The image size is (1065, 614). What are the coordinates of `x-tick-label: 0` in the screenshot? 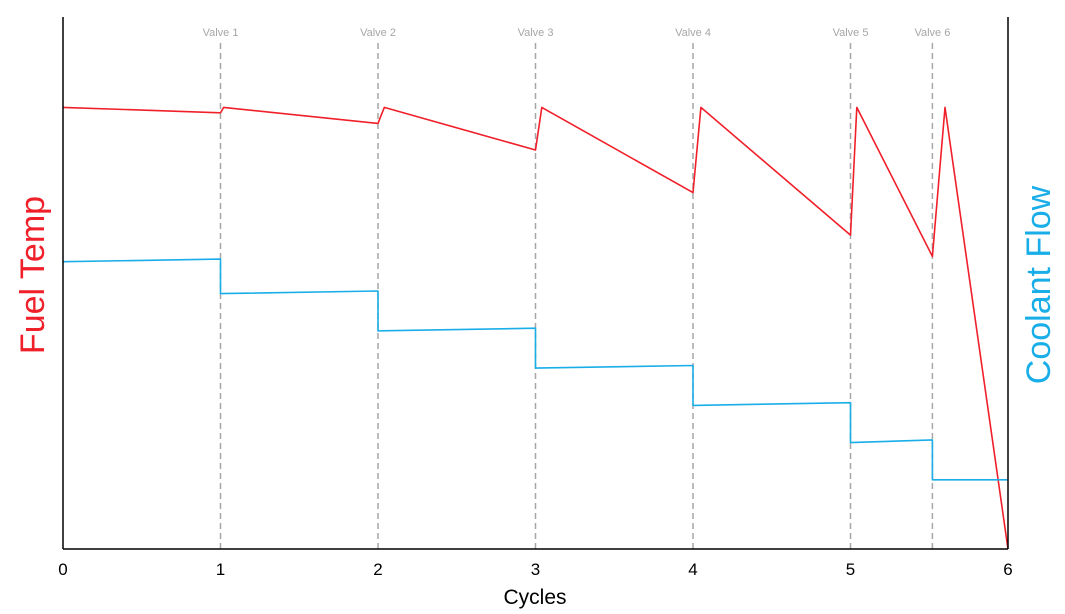 It's located at (62, 569).